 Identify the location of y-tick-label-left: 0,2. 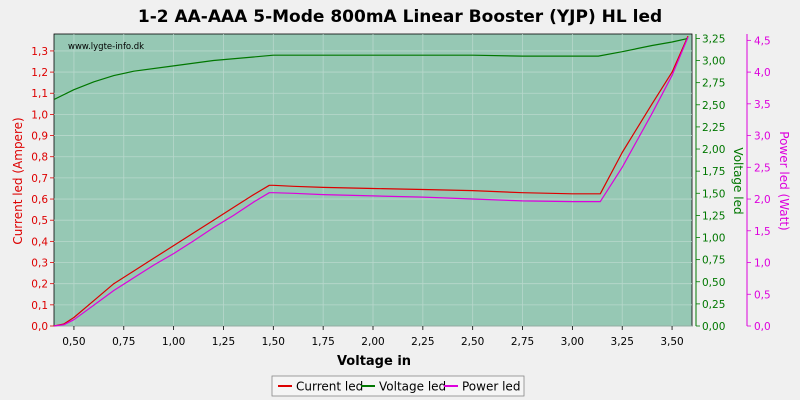
(39, 285).